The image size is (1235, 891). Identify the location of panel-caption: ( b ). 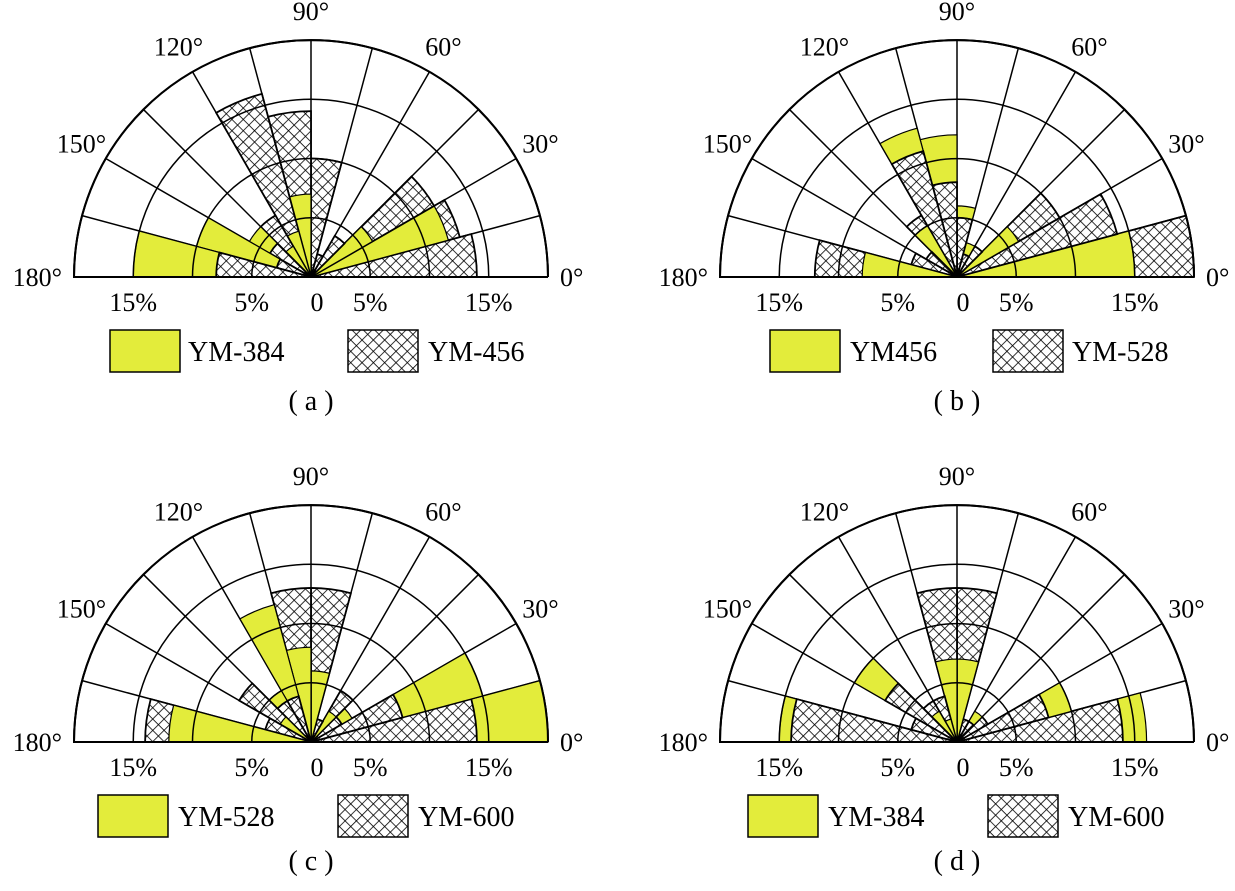
(957, 401).